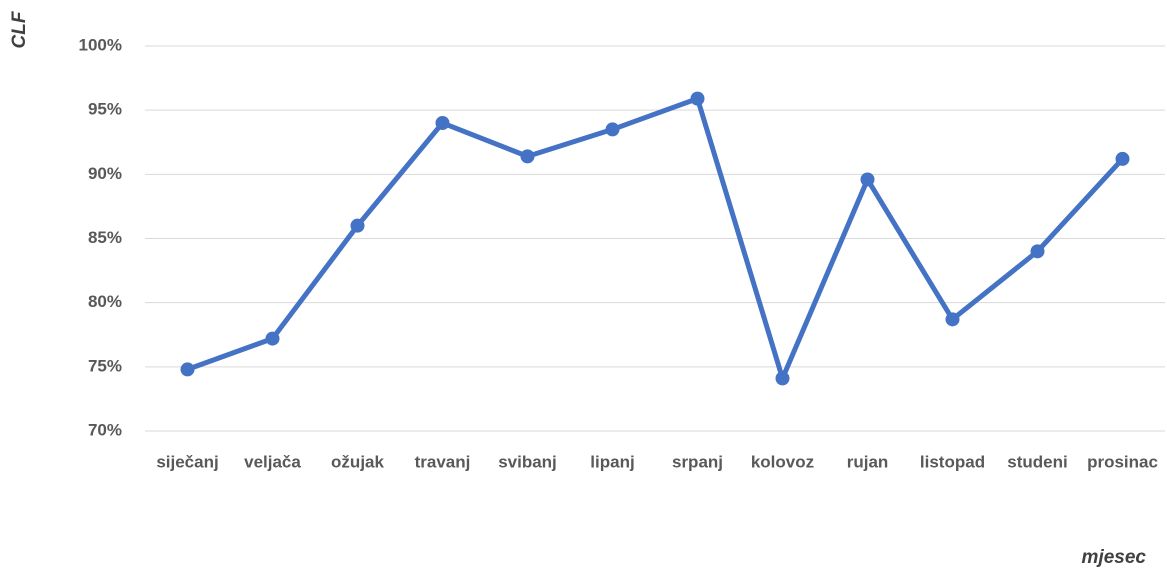 This screenshot has width=1167, height=572. Describe the element at coordinates (100, 44) in the screenshot. I see `y-tick-label: 100%` at that location.